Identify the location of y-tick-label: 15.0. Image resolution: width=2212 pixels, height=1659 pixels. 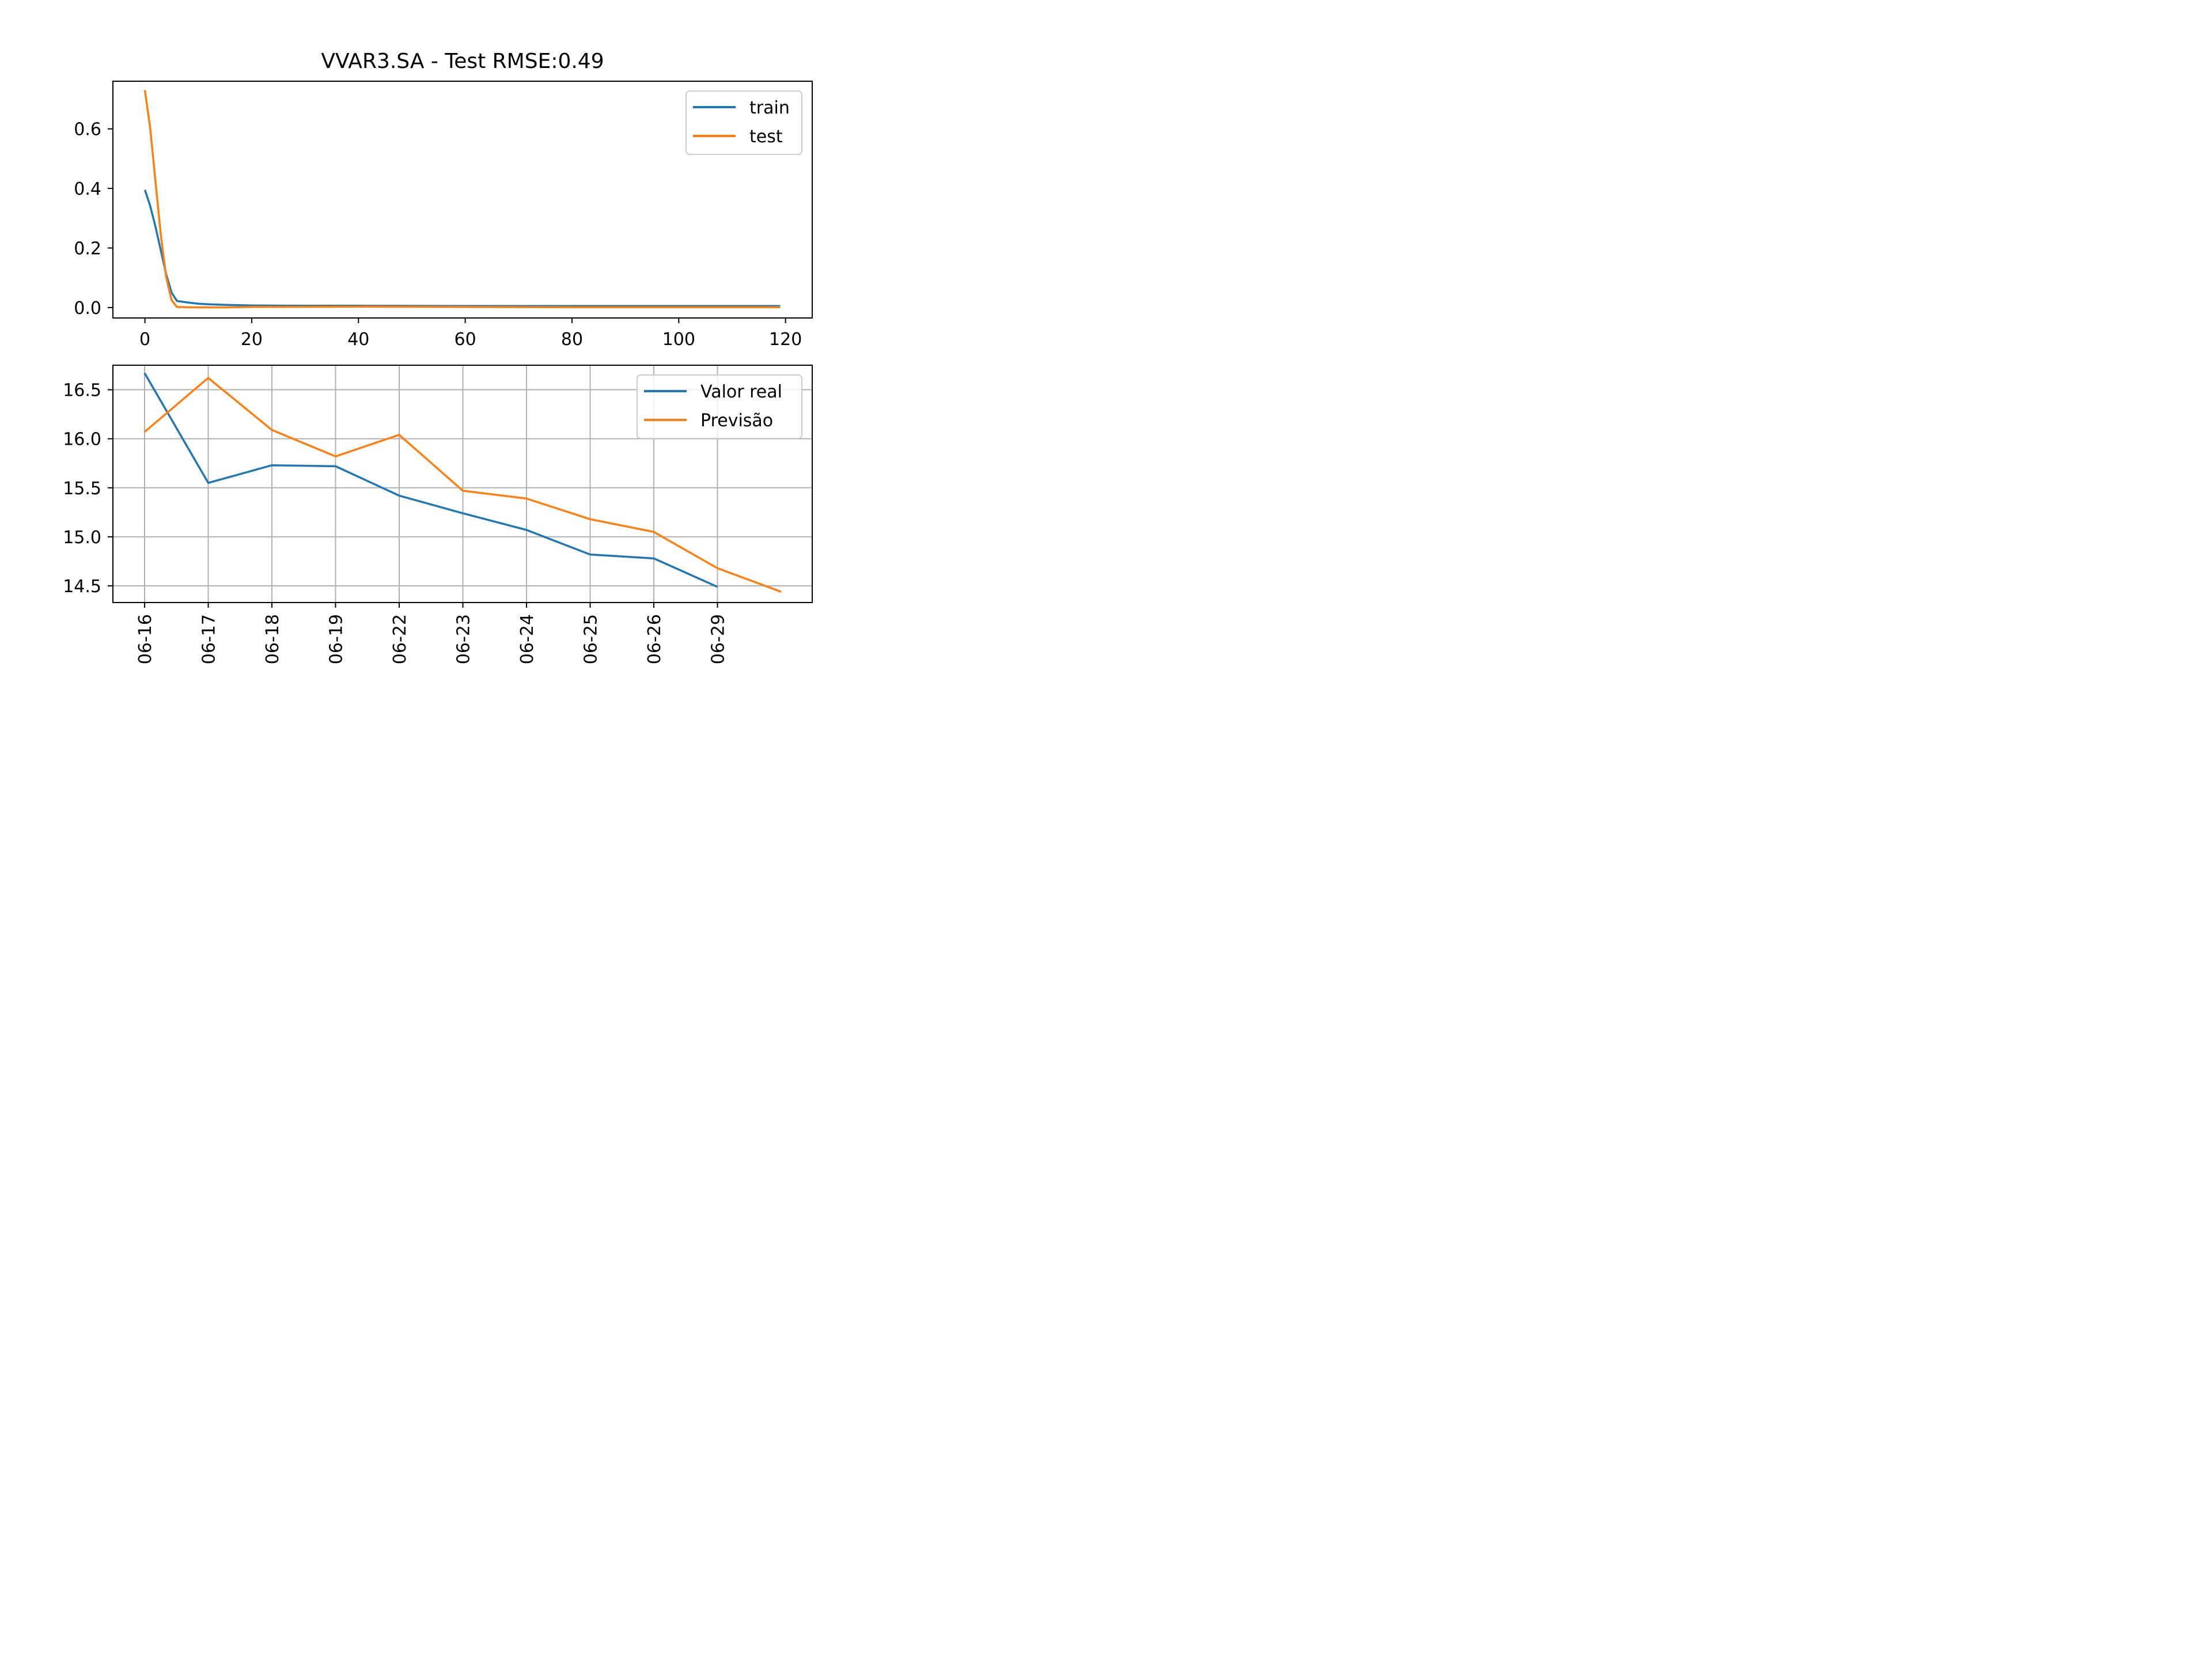
(82, 538).